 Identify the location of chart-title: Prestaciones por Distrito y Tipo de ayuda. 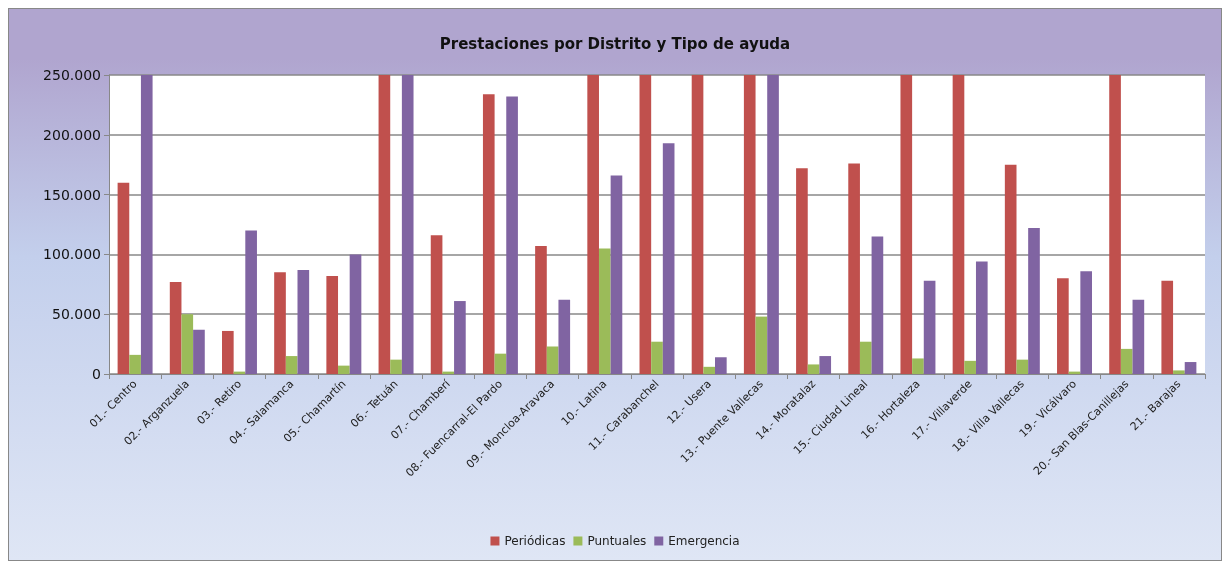
(615, 43).